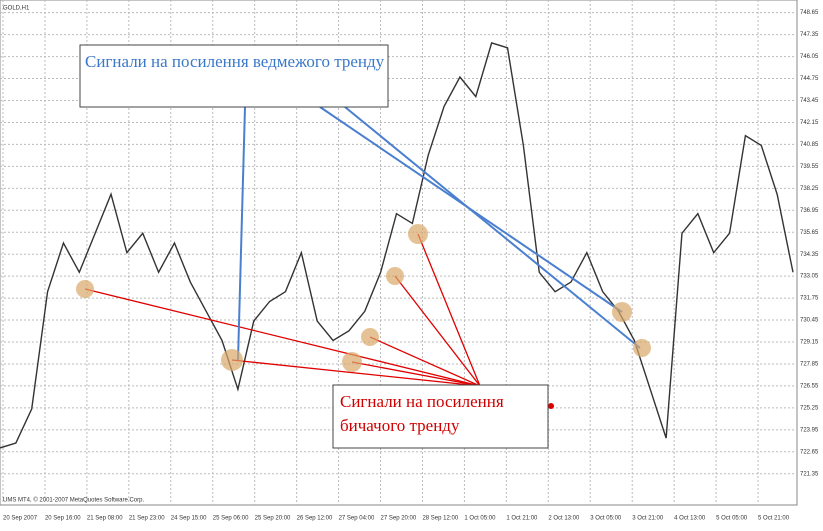  Describe the element at coordinates (809, 408) in the screenshot. I see `y-tick-label: 725.25` at that location.